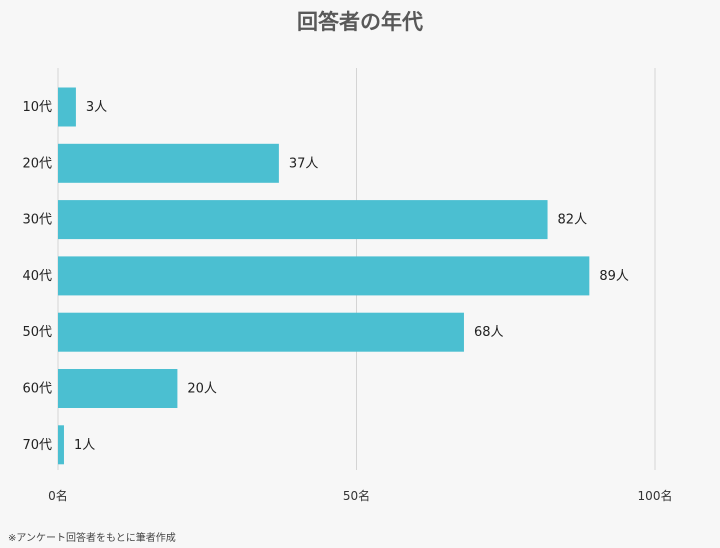 Image resolution: width=720 pixels, height=548 pixels. I want to click on value-label: 68人, so click(489, 332).